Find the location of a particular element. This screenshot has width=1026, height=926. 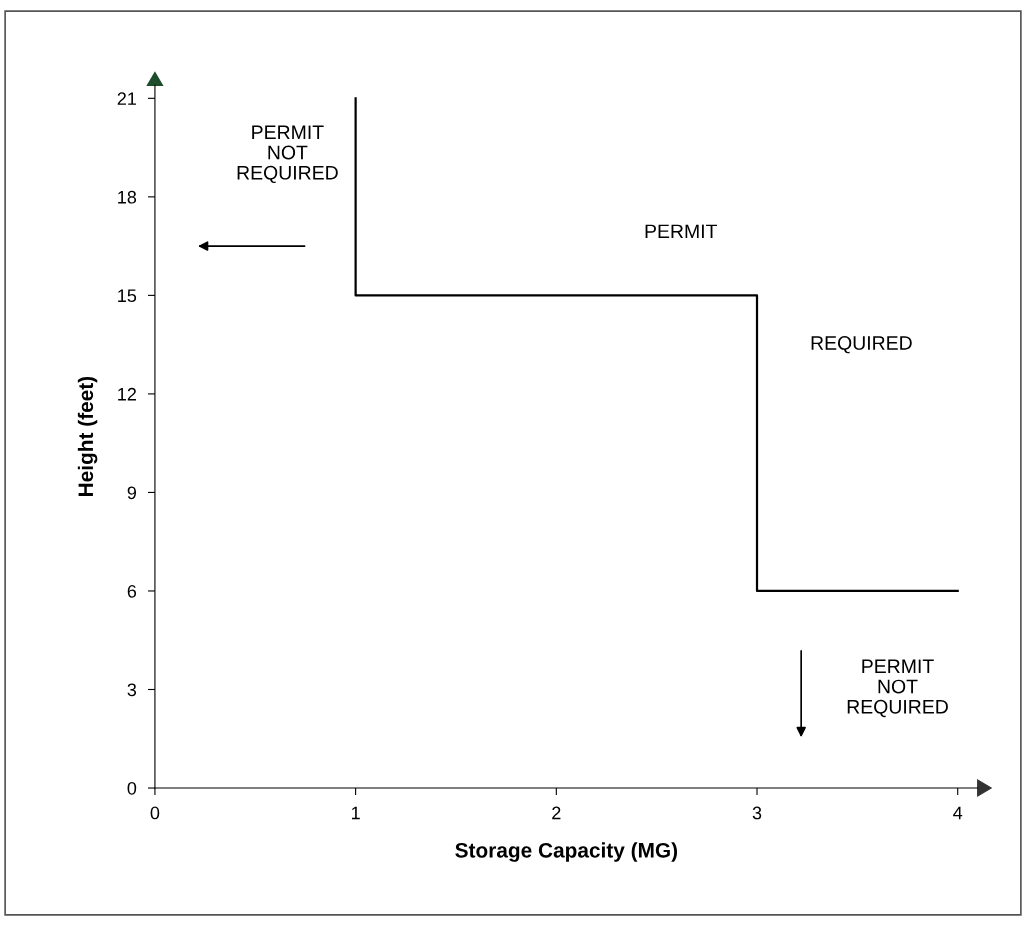

y-axis-title: Height (feet) is located at coordinates (87, 436).